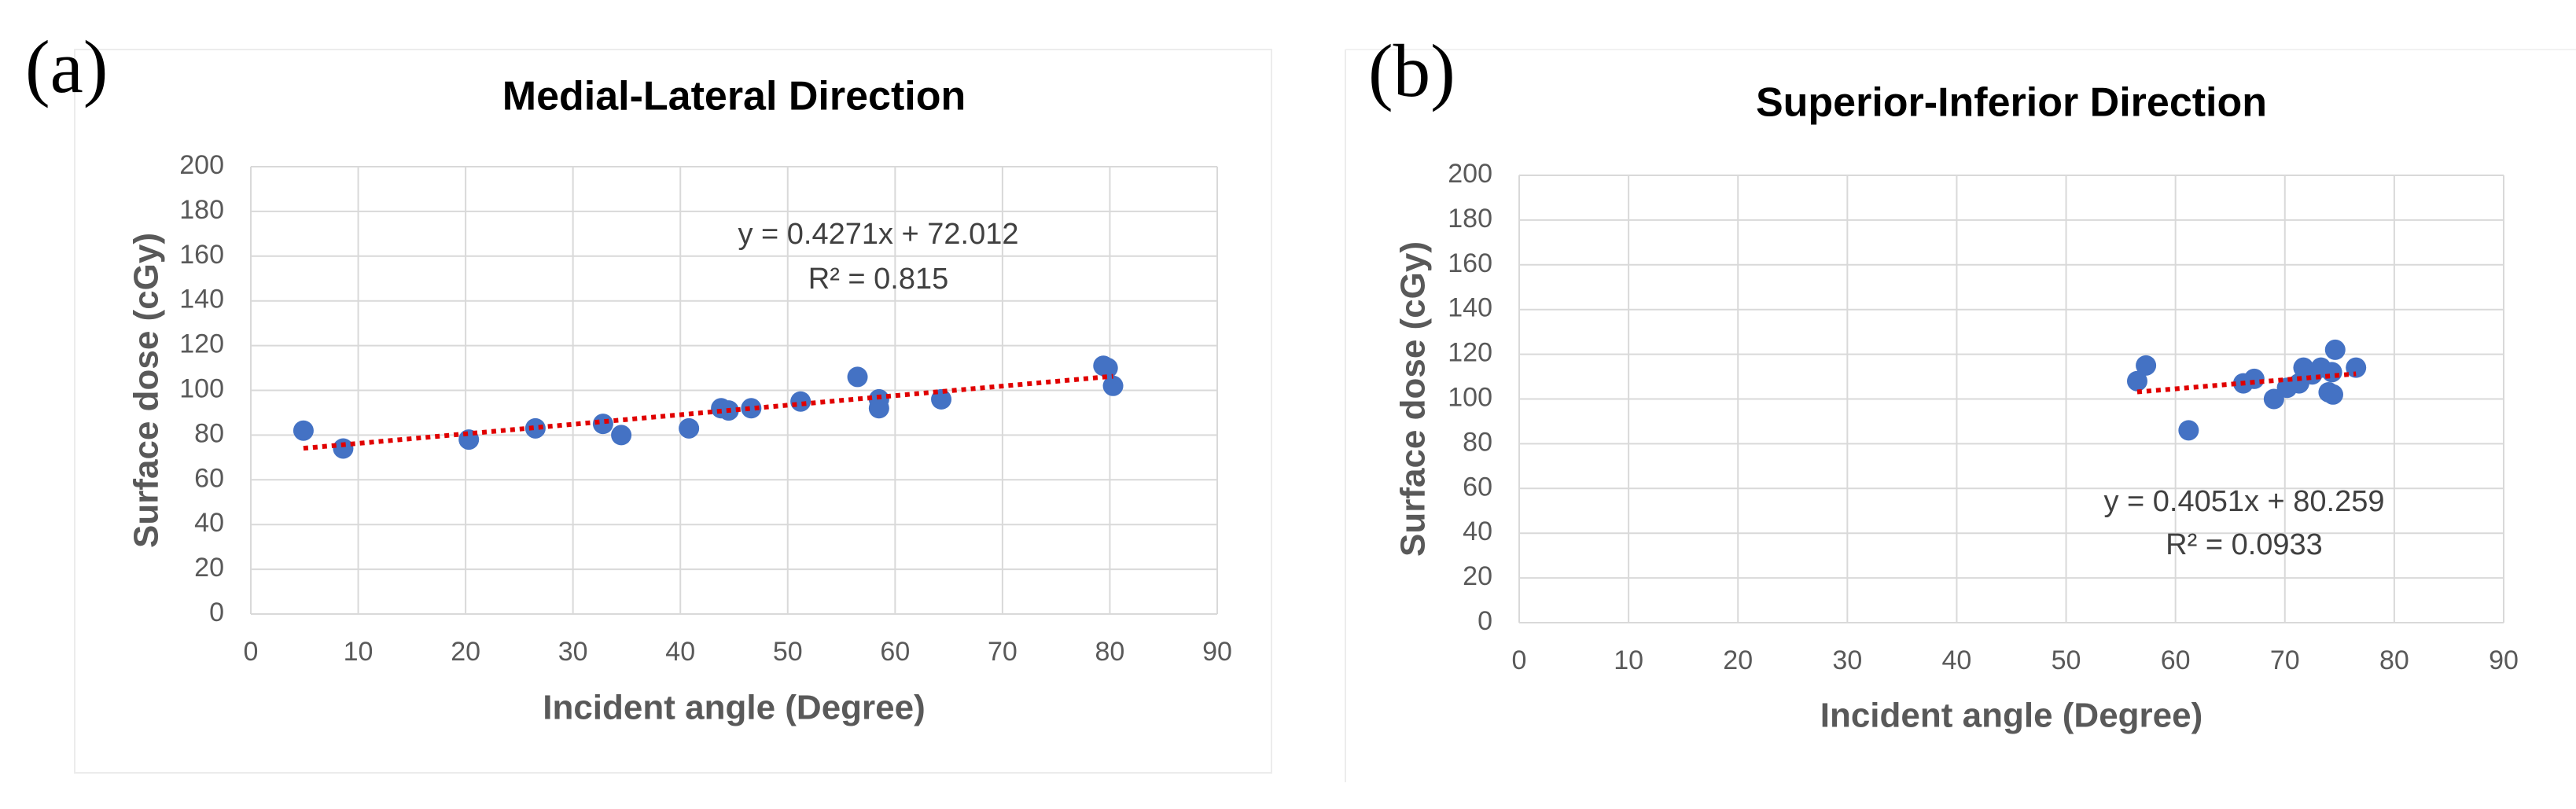 The width and height of the screenshot is (2576, 809). I want to click on r-squared: R² = 0.815, so click(878, 279).